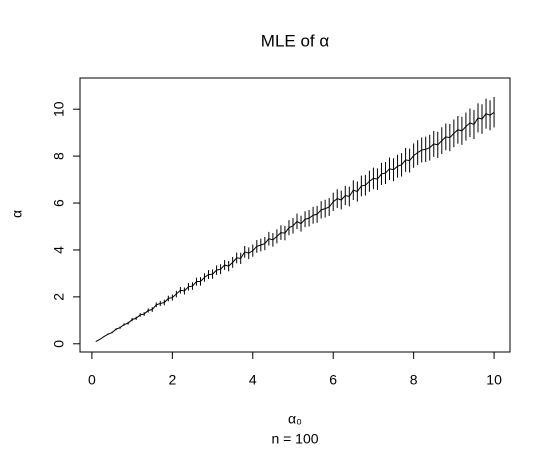 The image size is (550, 450). Describe the element at coordinates (295, 419) in the screenshot. I see `x-axis-label: α₀` at that location.